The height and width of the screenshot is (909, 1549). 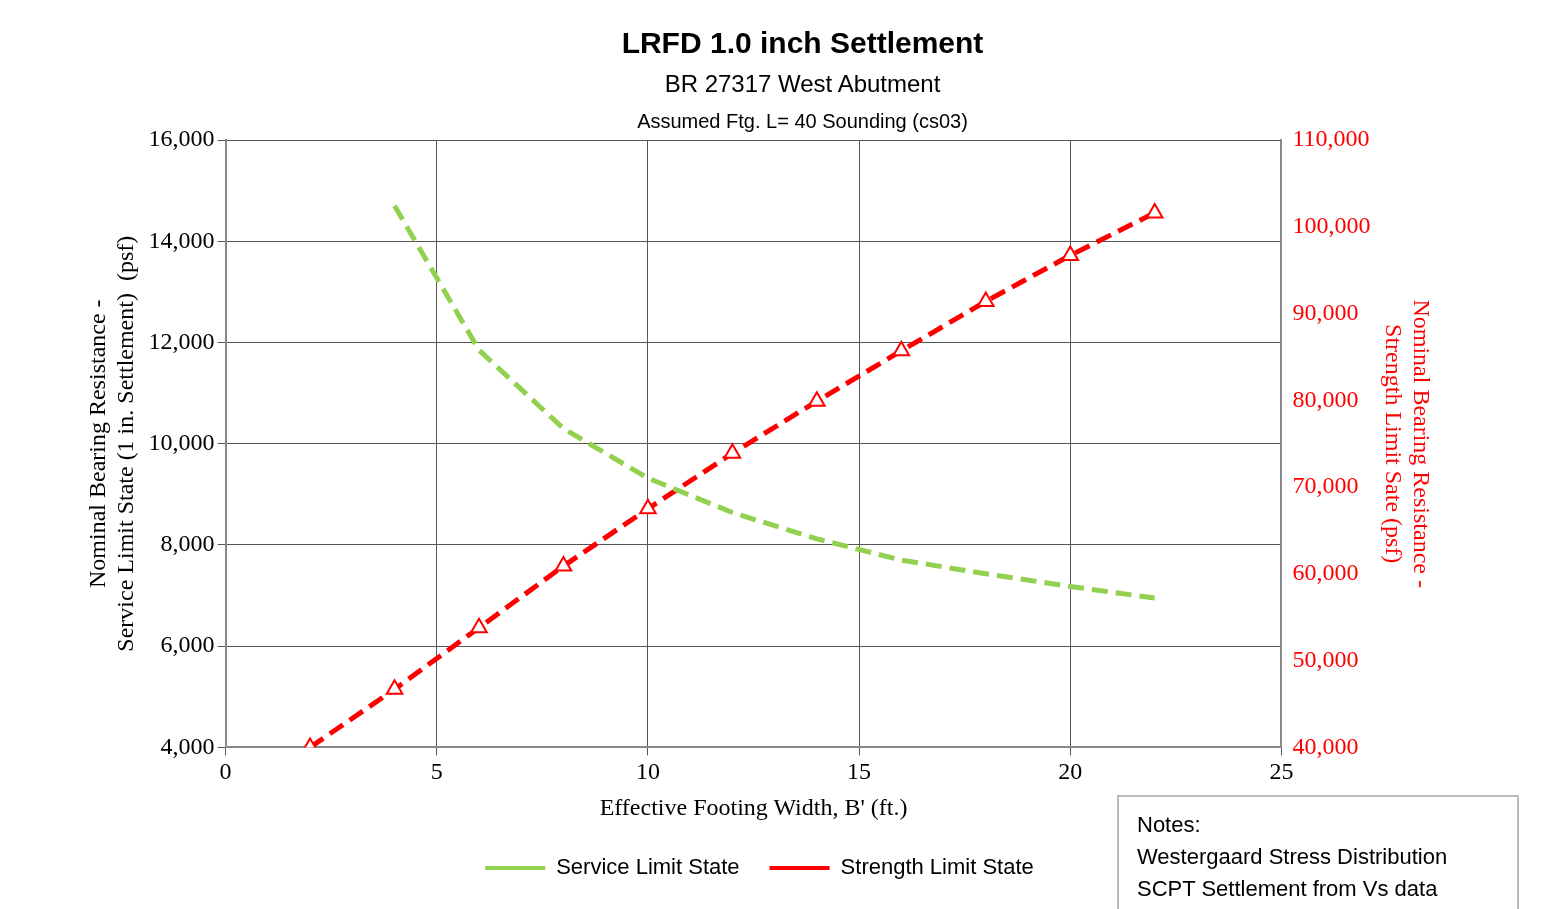 I want to click on y-tick-label: 4,000, so click(x=187, y=745).